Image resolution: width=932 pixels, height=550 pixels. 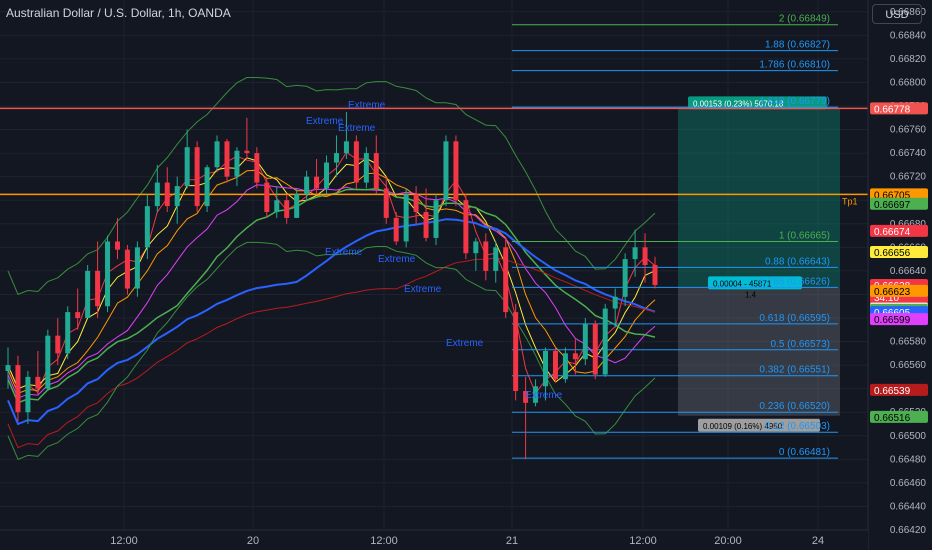 I want to click on fib-level-label: 0.12 (0.66503), so click(x=797, y=426).